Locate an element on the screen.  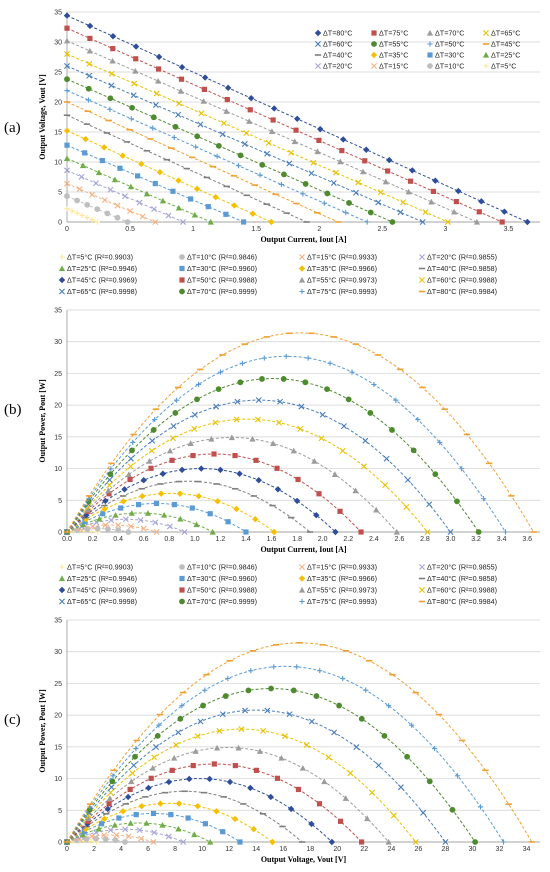
series-ΔT=65°C (R²=0.9998) is located at coordinates (256, 776).